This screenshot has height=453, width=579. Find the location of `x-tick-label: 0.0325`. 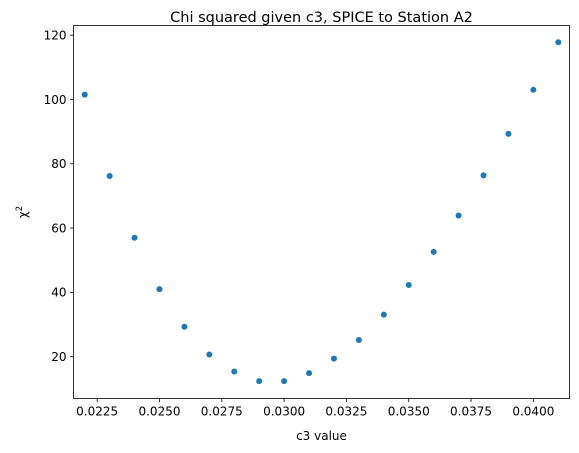

x-tick-label: 0.0325 is located at coordinates (346, 412).